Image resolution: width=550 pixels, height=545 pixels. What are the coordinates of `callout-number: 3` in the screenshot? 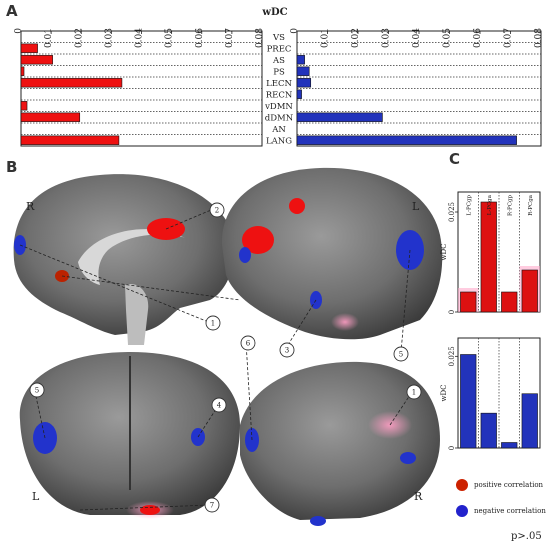 It's located at (287, 351).